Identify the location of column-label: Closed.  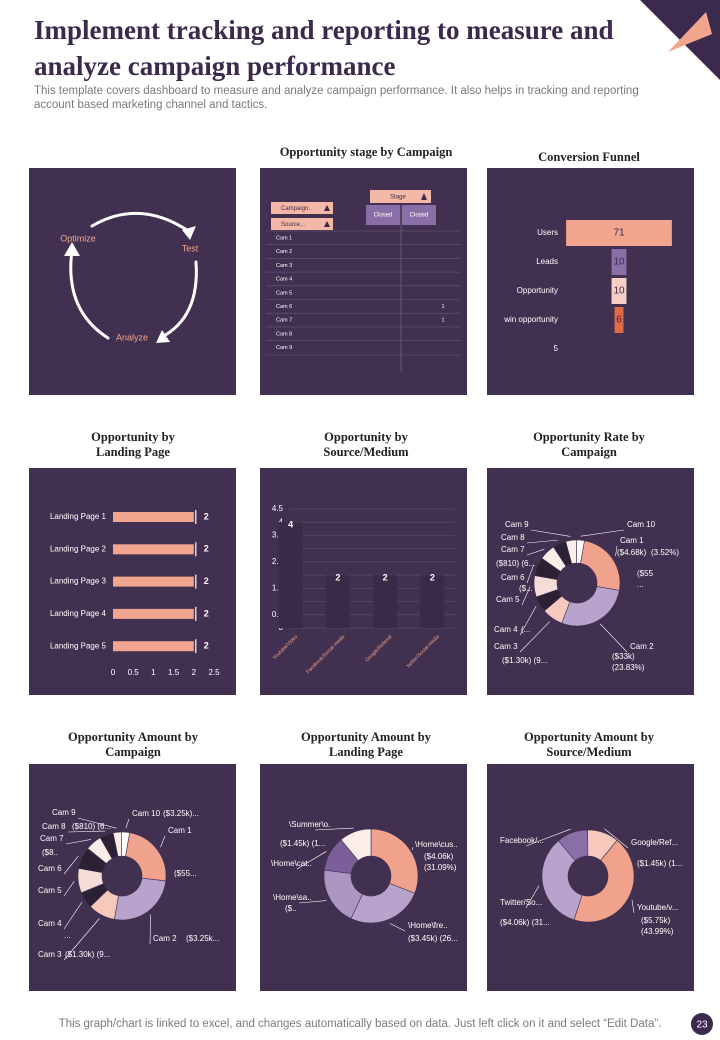
(383, 216).